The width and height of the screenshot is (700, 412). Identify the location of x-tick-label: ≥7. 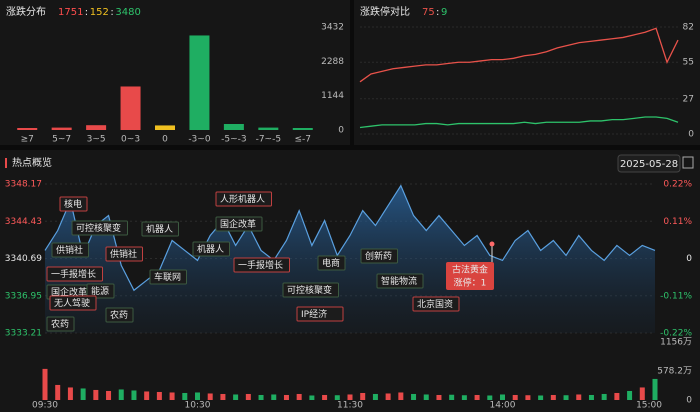
(27, 140).